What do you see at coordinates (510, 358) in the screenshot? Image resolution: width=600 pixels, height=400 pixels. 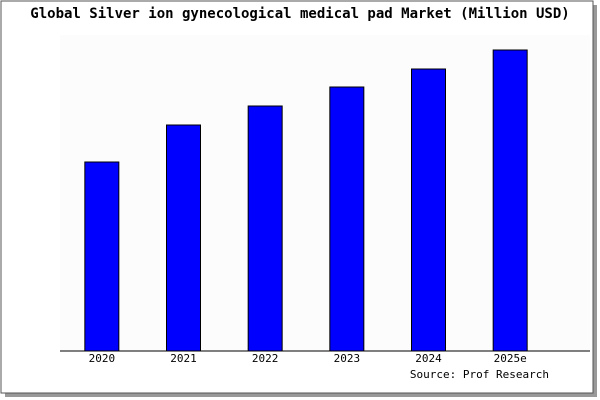 I see `x-tick-label: 2025e` at bounding box center [510, 358].